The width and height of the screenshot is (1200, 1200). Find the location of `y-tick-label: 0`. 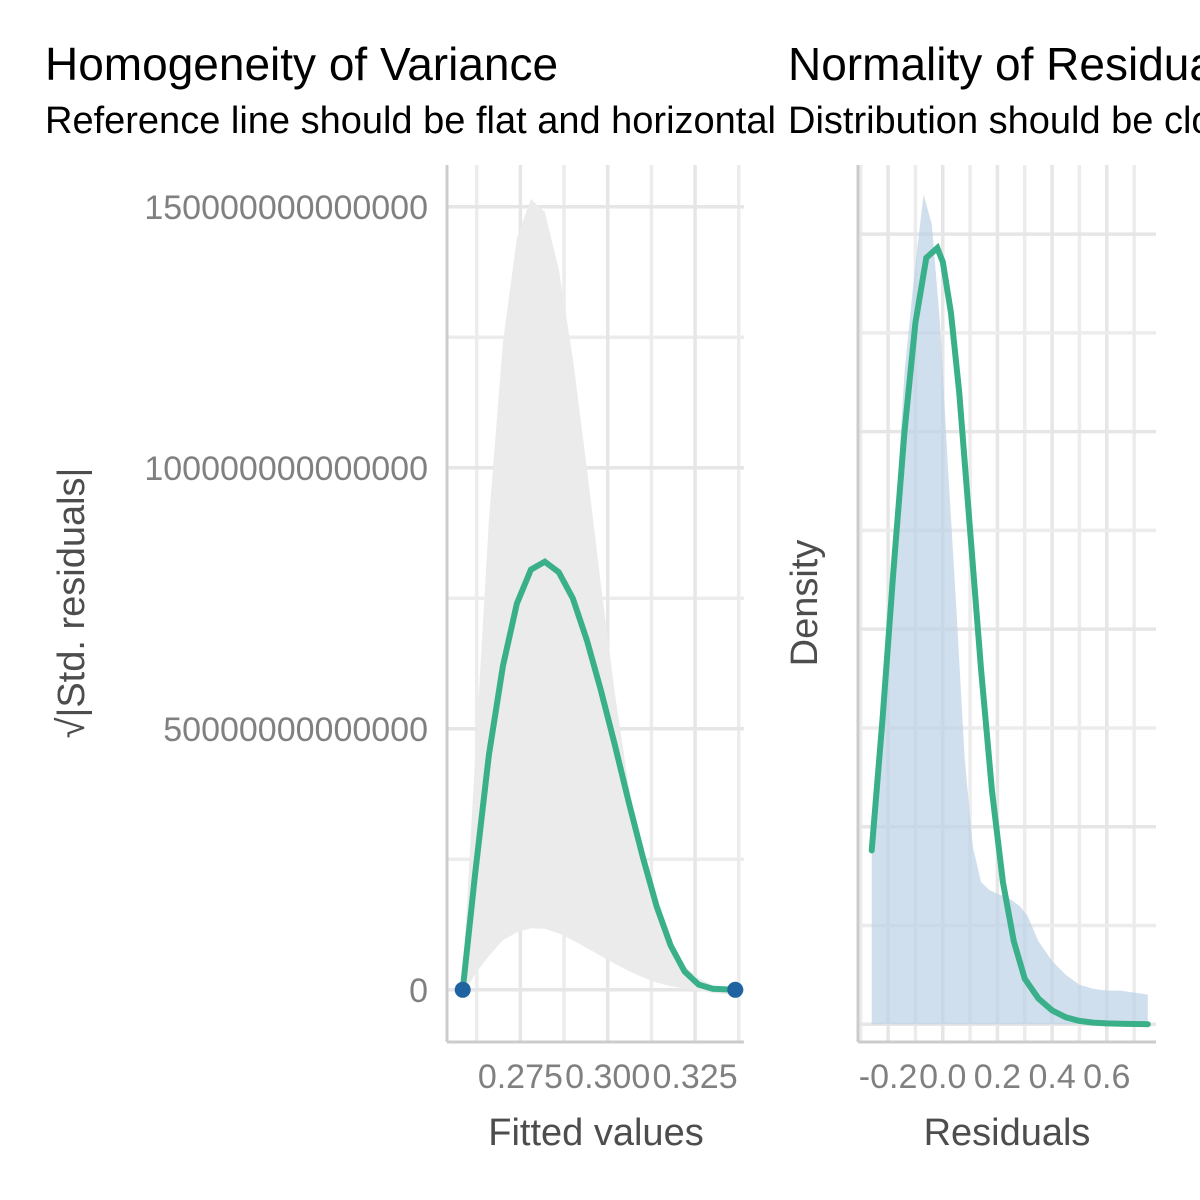

y-tick-label: 0 is located at coordinates (418, 991).